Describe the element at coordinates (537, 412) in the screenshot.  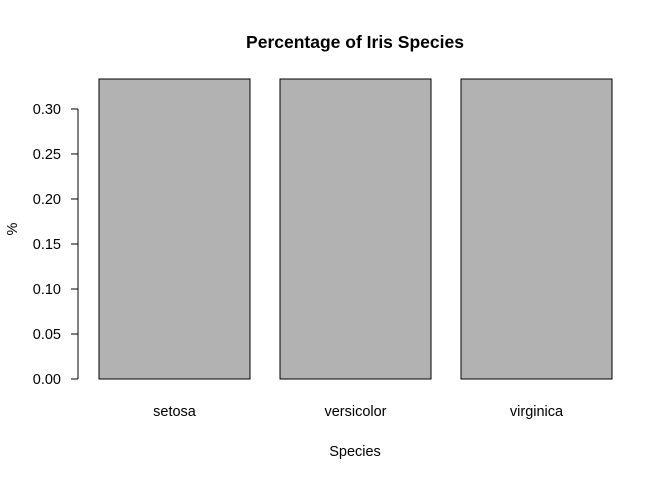
I see `x-tick-label-virginica: virginica` at that location.